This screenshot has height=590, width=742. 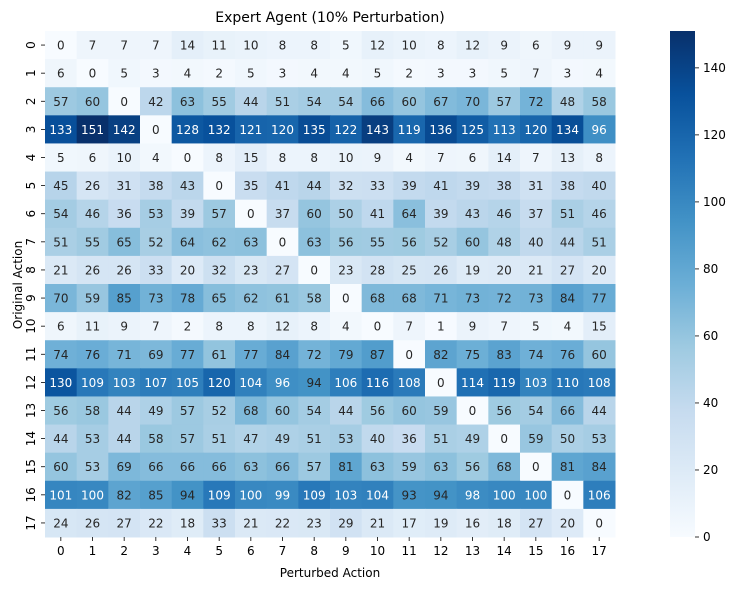 What do you see at coordinates (60, 467) in the screenshot?
I see `cell-value-label: 60` at bounding box center [60, 467].